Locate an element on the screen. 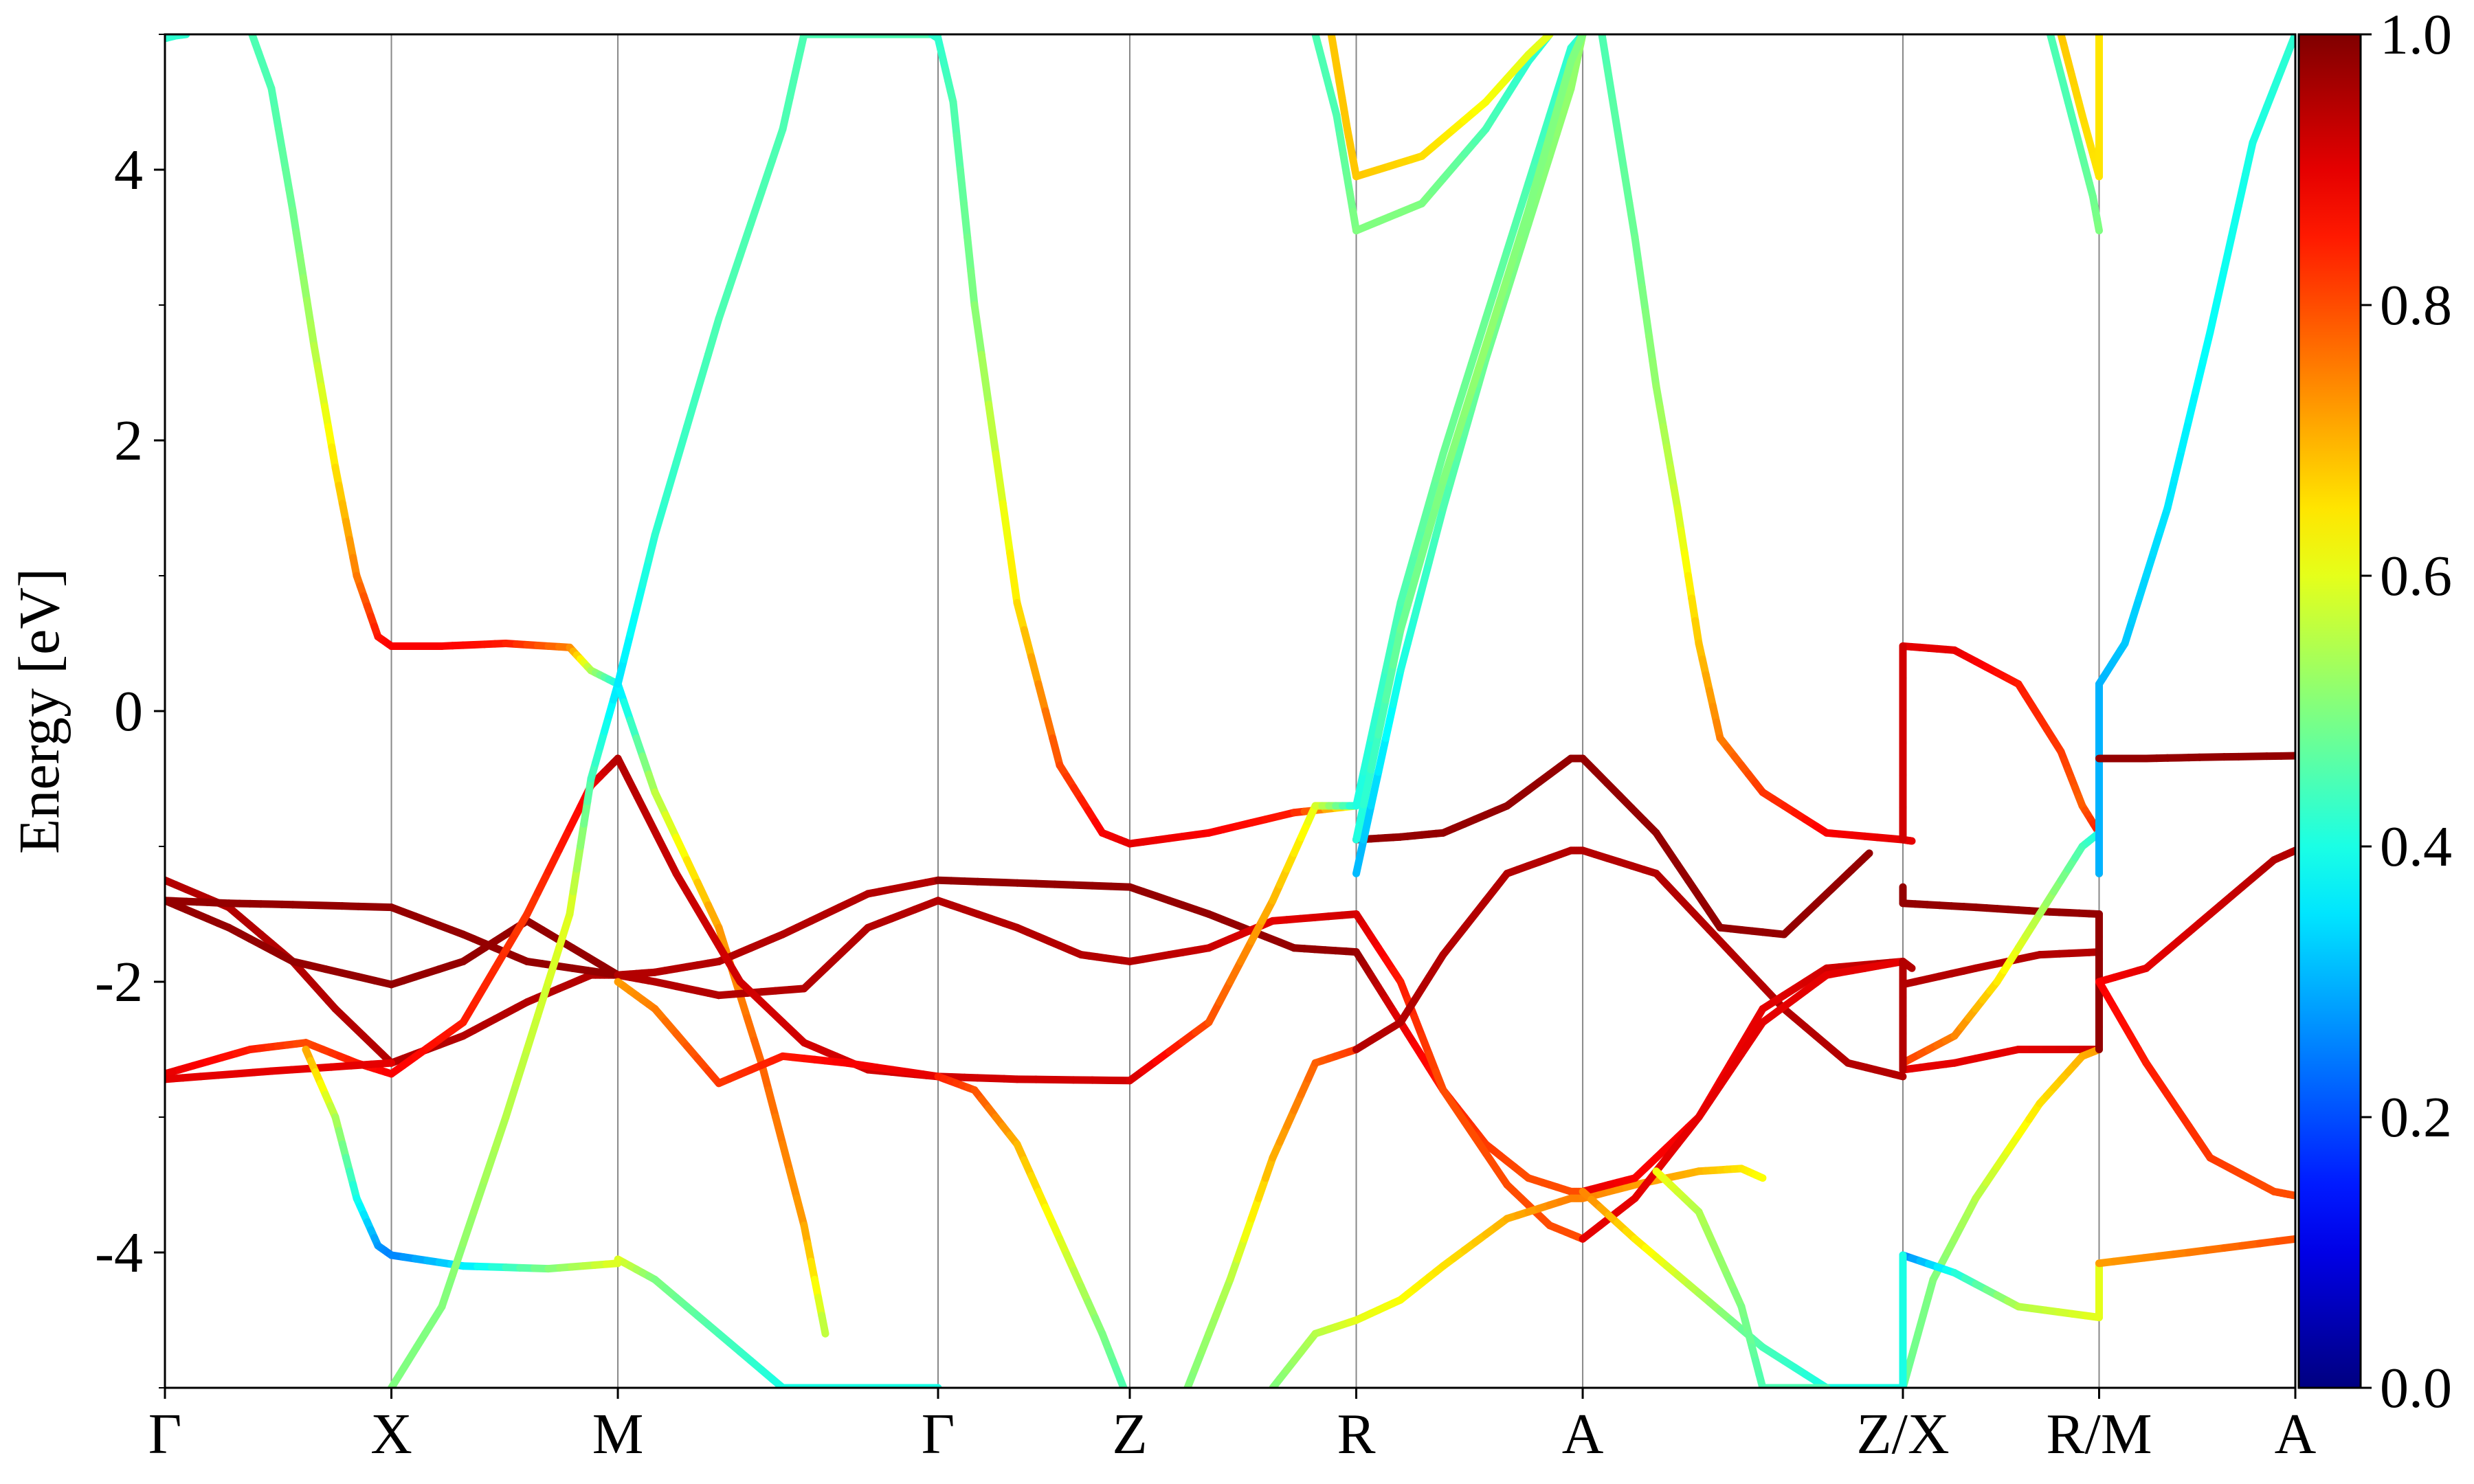 The width and height of the screenshot is (2474, 1484). colorbar-tick-label: 0.6 is located at coordinates (2416, 576).